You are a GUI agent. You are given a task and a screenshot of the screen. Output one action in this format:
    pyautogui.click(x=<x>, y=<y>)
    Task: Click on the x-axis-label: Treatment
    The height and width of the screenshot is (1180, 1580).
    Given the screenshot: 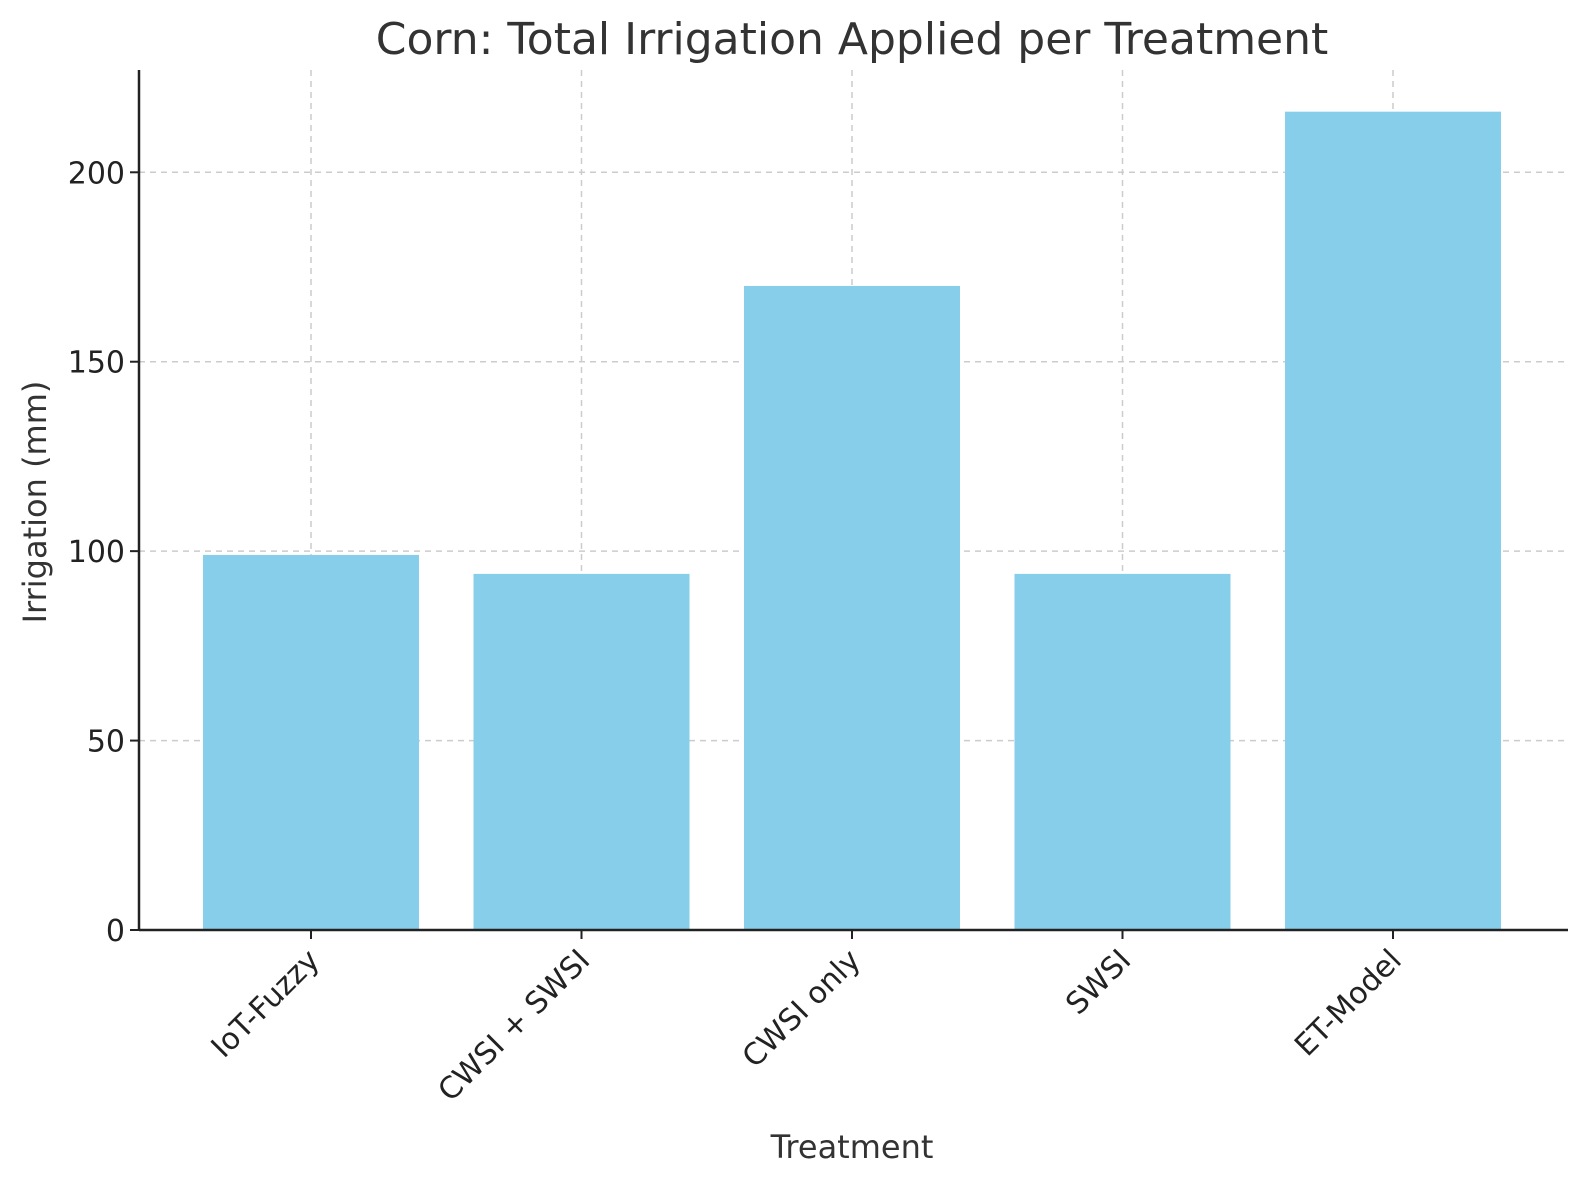 What is the action you would take?
    pyautogui.click(x=852, y=1147)
    